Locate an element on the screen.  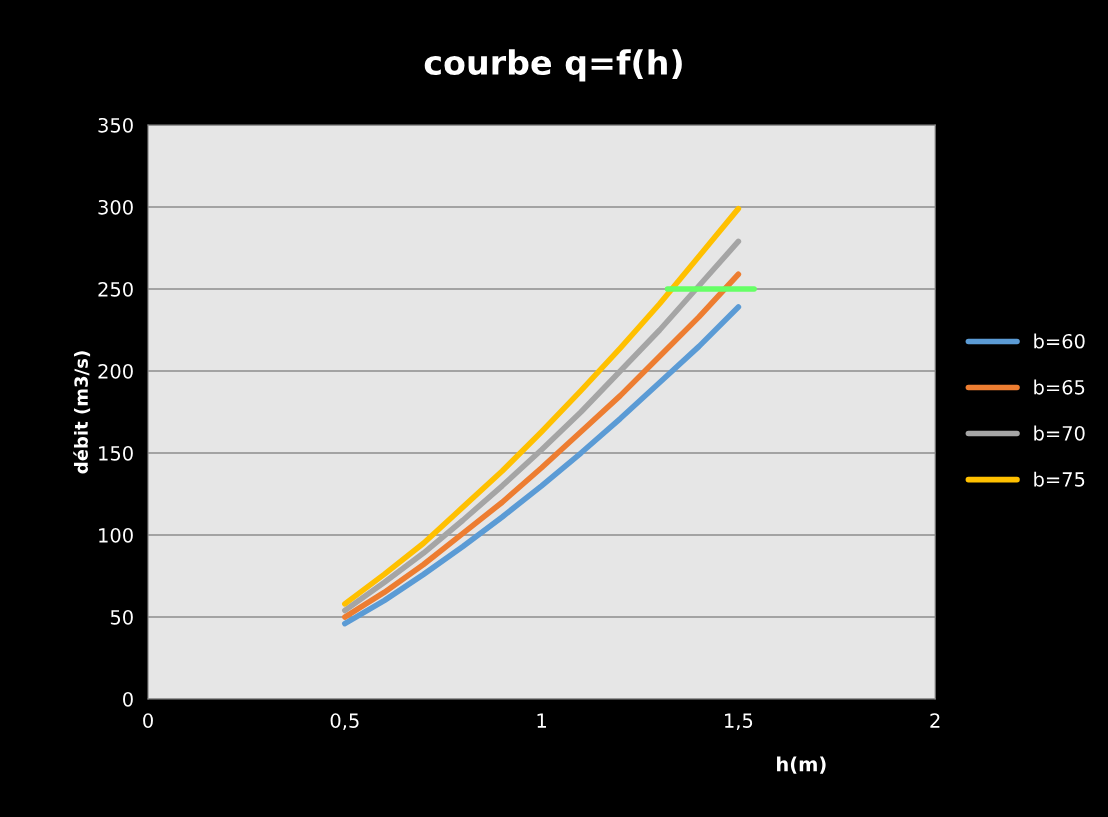
y-tick-label: 0 is located at coordinates (128, 699).